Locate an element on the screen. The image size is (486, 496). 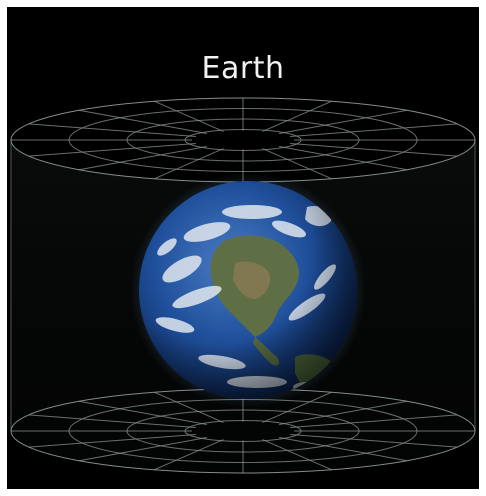
diagram-title: Earth is located at coordinates (243, 68).